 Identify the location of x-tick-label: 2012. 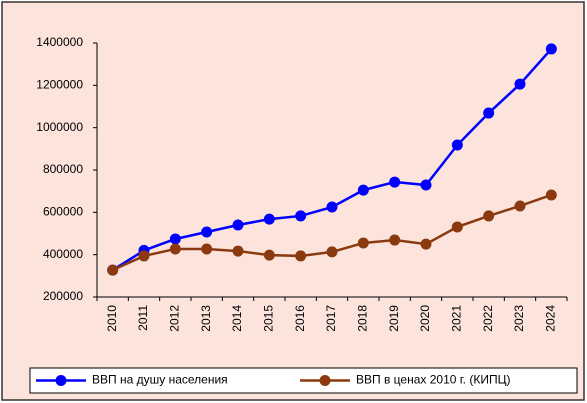
(175, 318).